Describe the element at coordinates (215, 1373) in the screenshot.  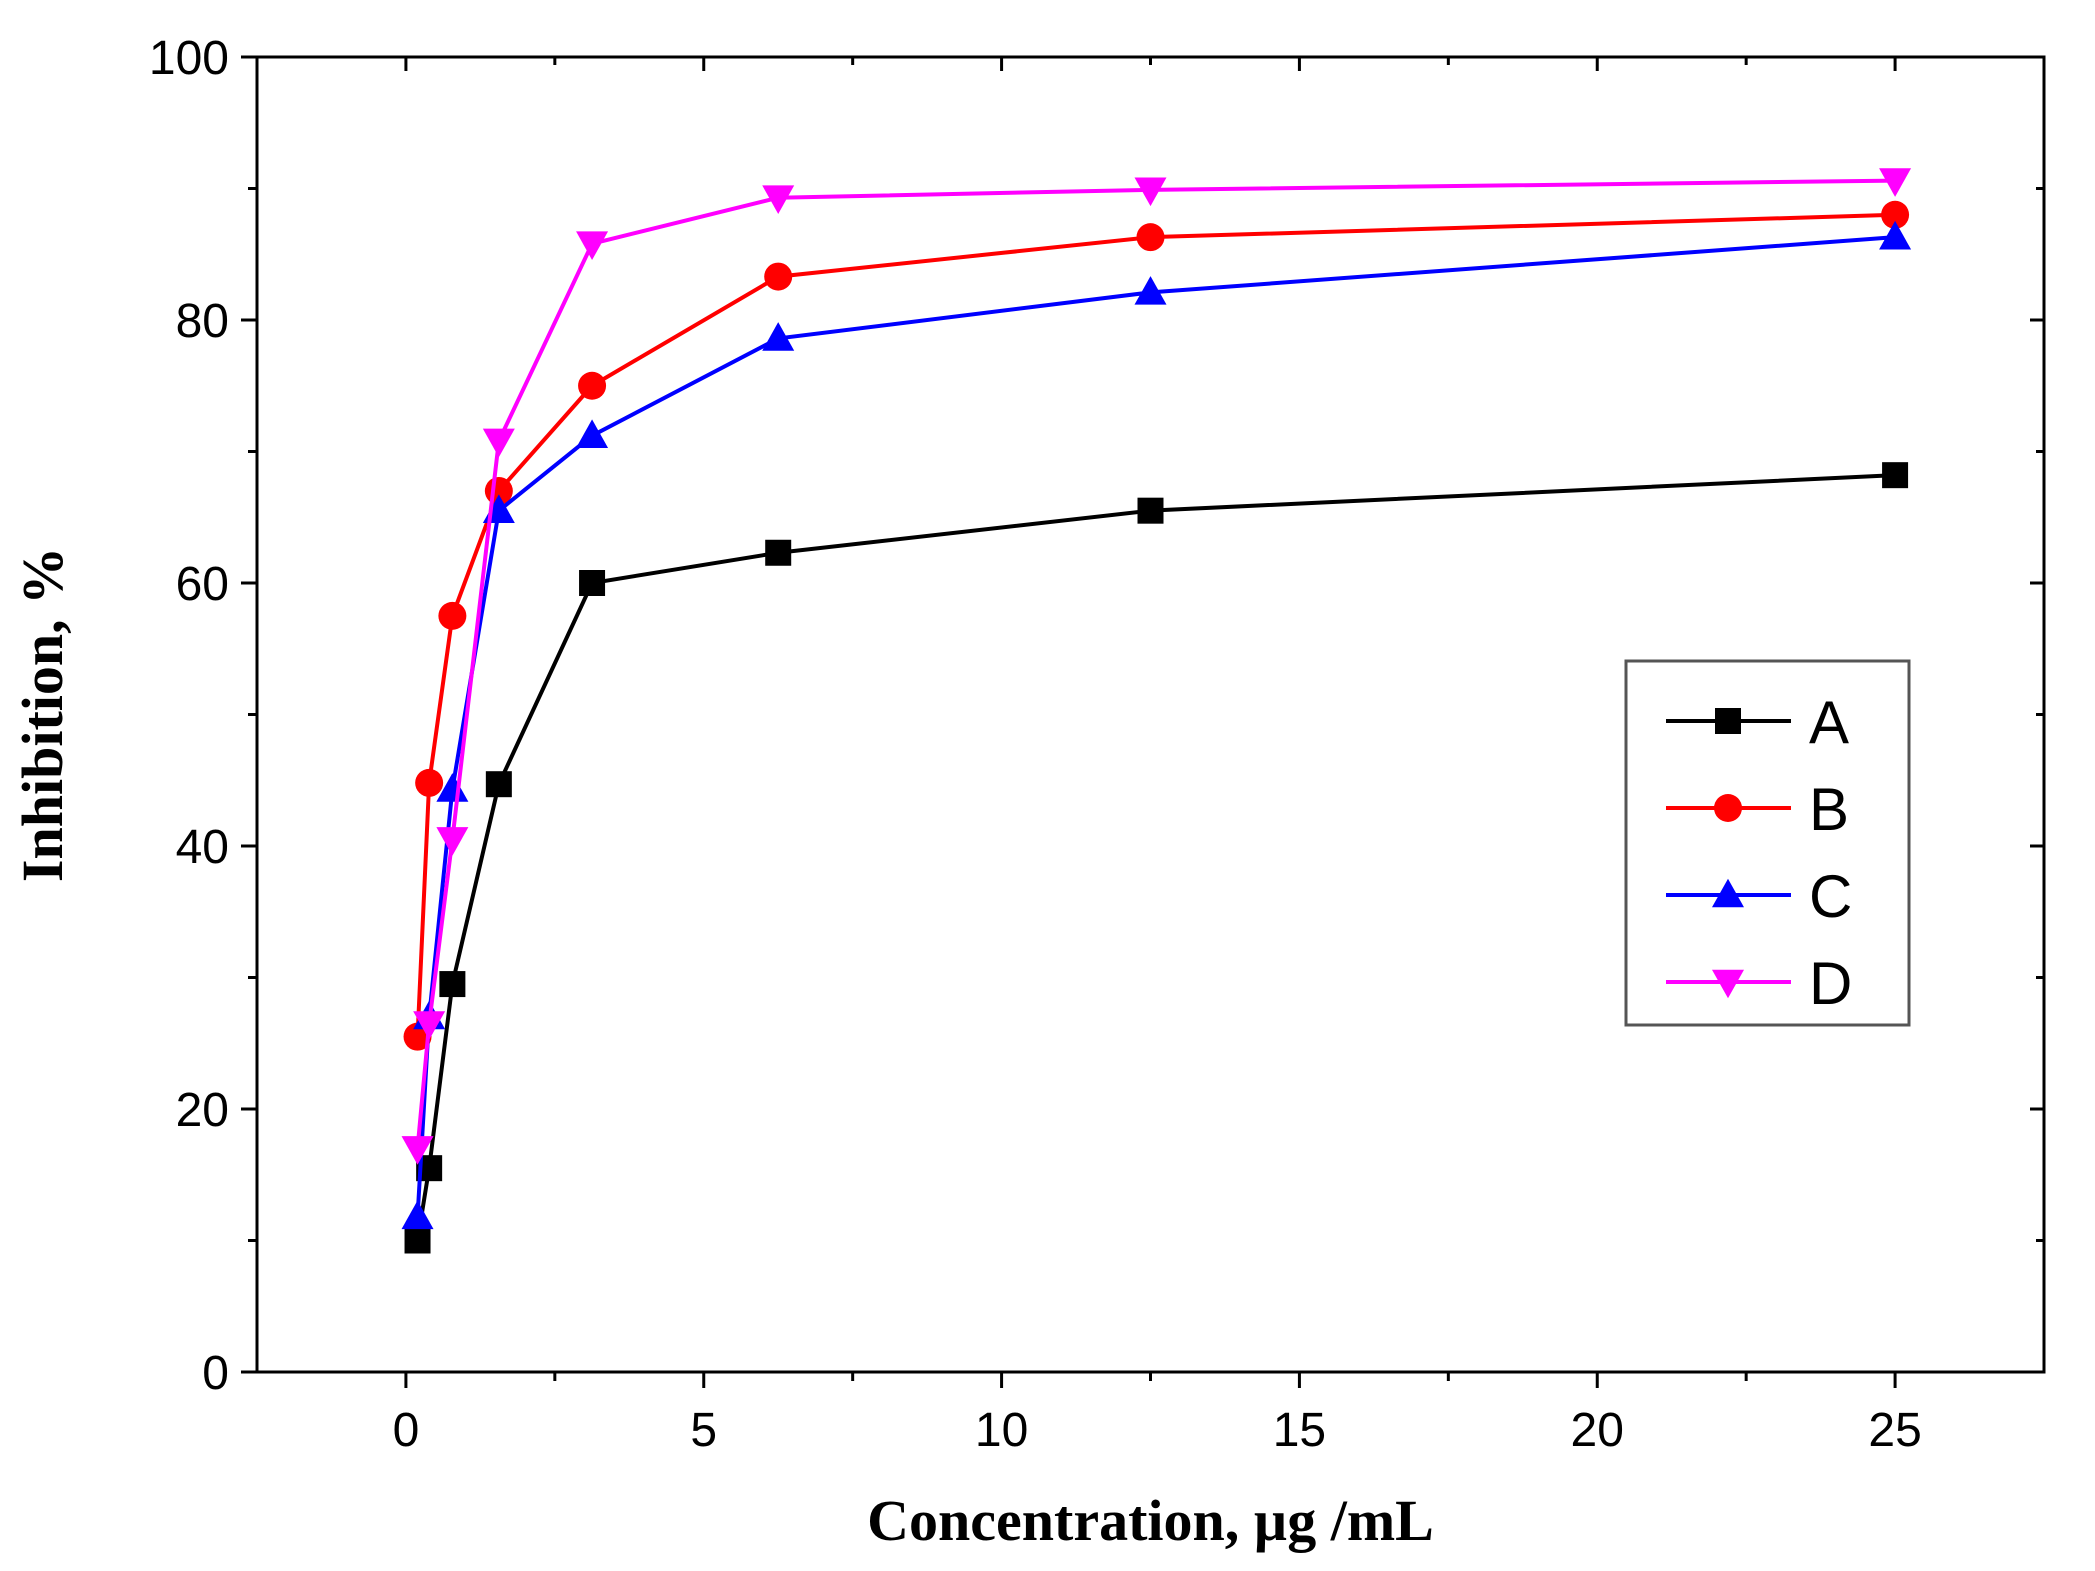
I see `y-tick-label: 0` at that location.